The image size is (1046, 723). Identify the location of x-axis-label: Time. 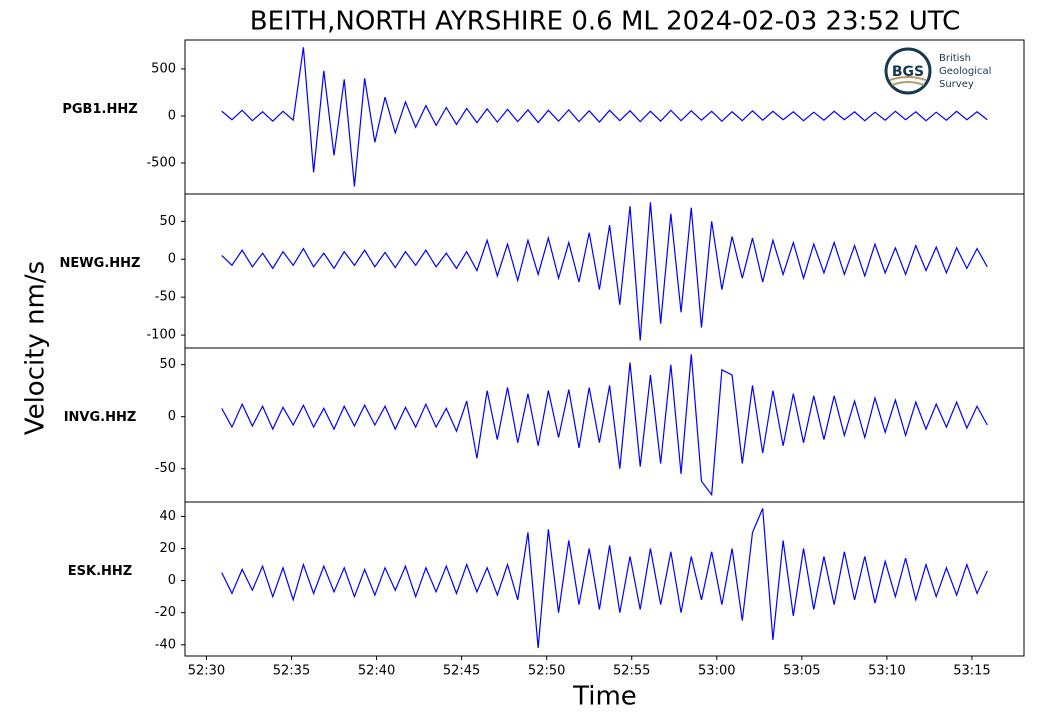
(604, 697).